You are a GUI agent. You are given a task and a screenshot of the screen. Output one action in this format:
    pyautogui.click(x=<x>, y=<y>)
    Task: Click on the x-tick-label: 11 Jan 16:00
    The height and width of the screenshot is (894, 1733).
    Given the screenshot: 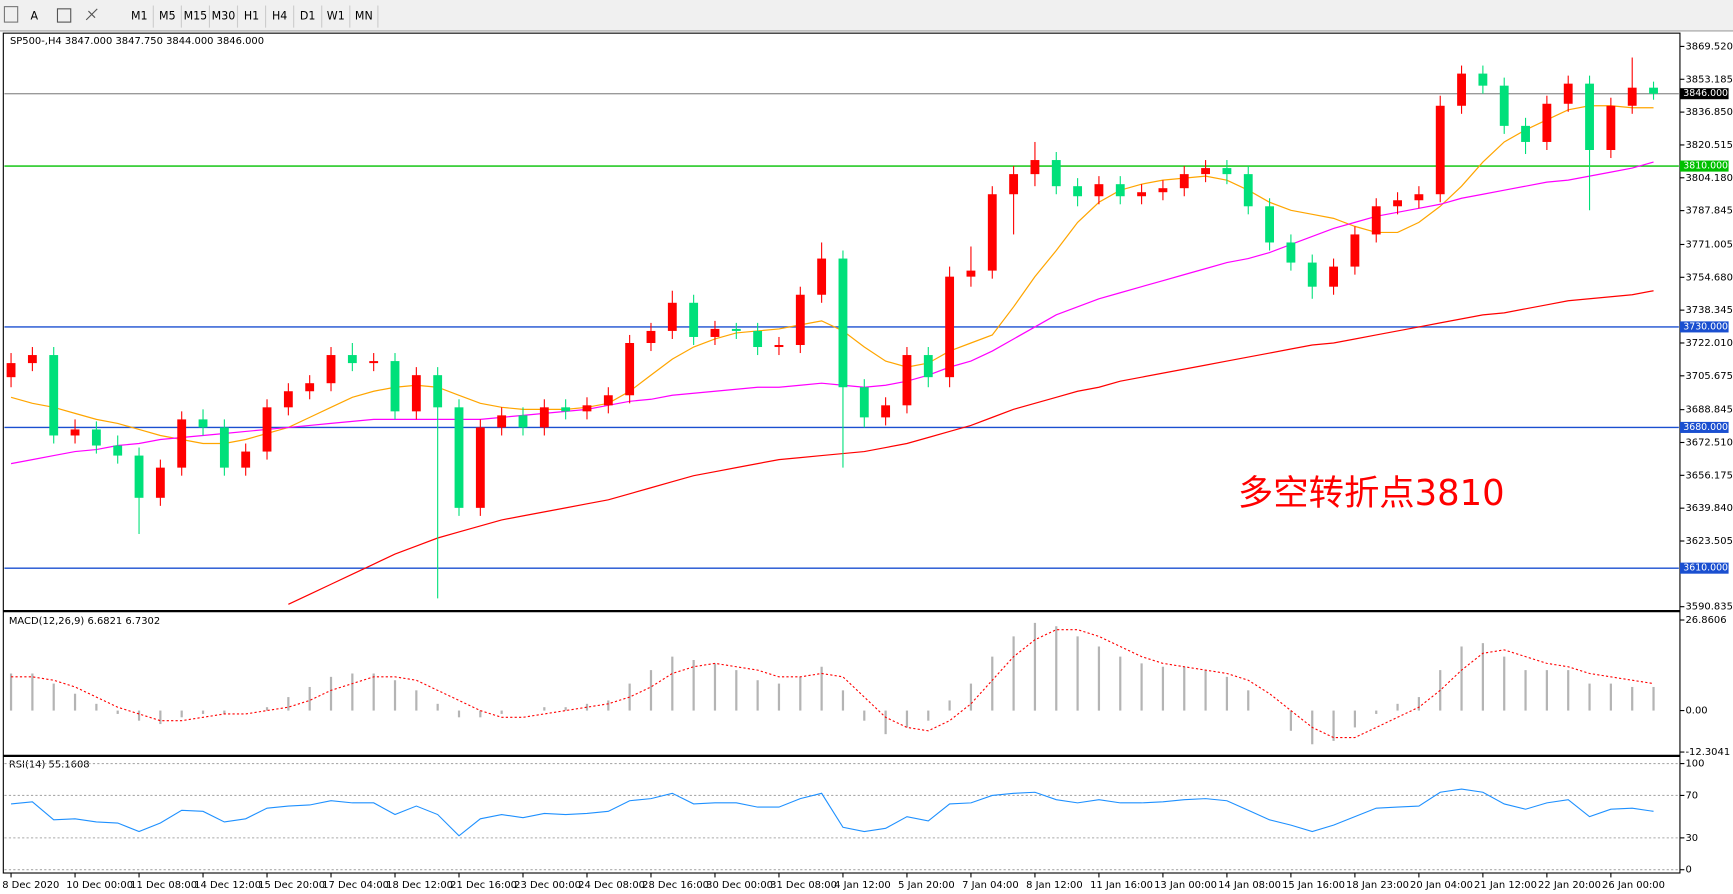 What is the action you would take?
    pyautogui.click(x=1121, y=885)
    